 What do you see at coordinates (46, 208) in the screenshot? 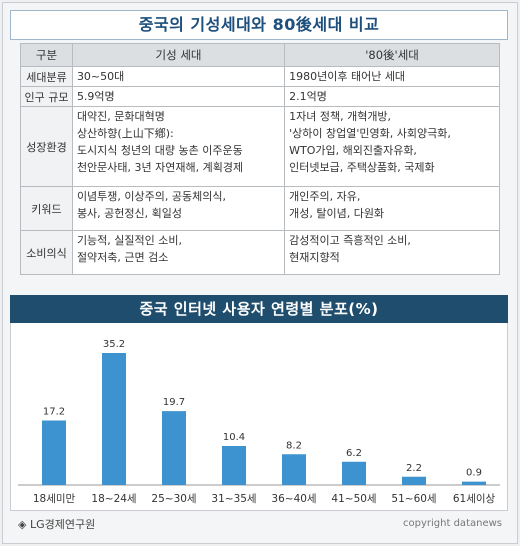
I see `row-label: 키워드` at bounding box center [46, 208].